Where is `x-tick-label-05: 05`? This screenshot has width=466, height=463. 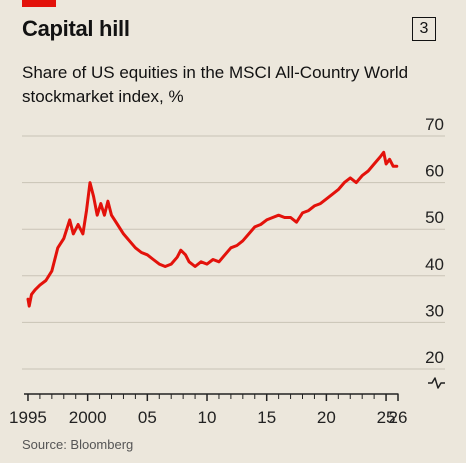 x-tick-label-05: 05 is located at coordinates (147, 417).